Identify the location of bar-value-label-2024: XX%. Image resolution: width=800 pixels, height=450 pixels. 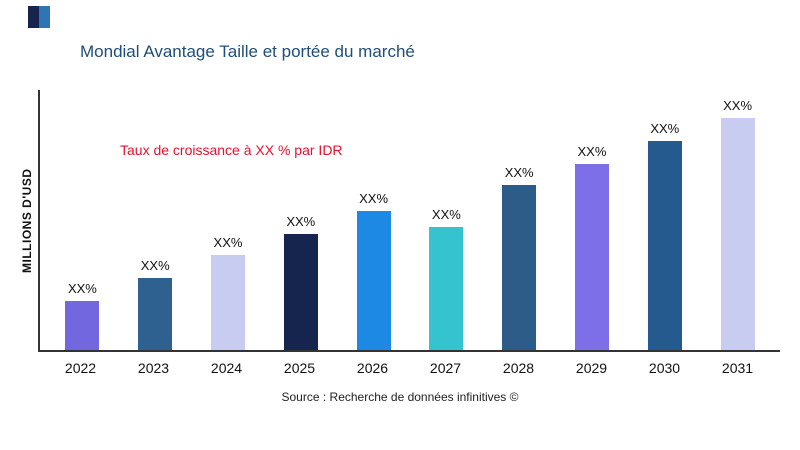
(228, 242).